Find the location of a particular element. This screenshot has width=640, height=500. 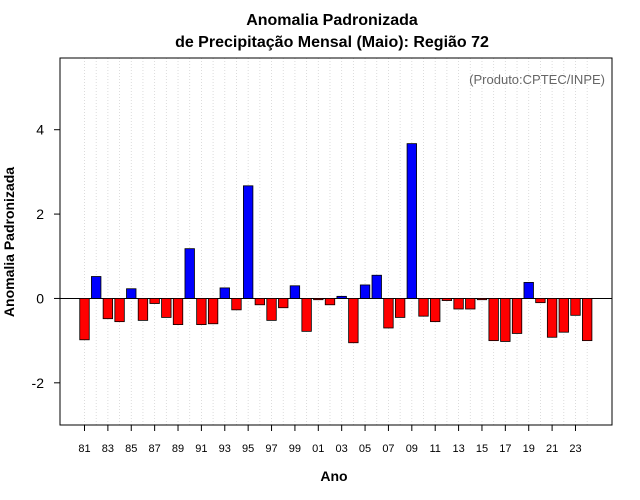

x-tick-label: 81 is located at coordinates (84, 449).